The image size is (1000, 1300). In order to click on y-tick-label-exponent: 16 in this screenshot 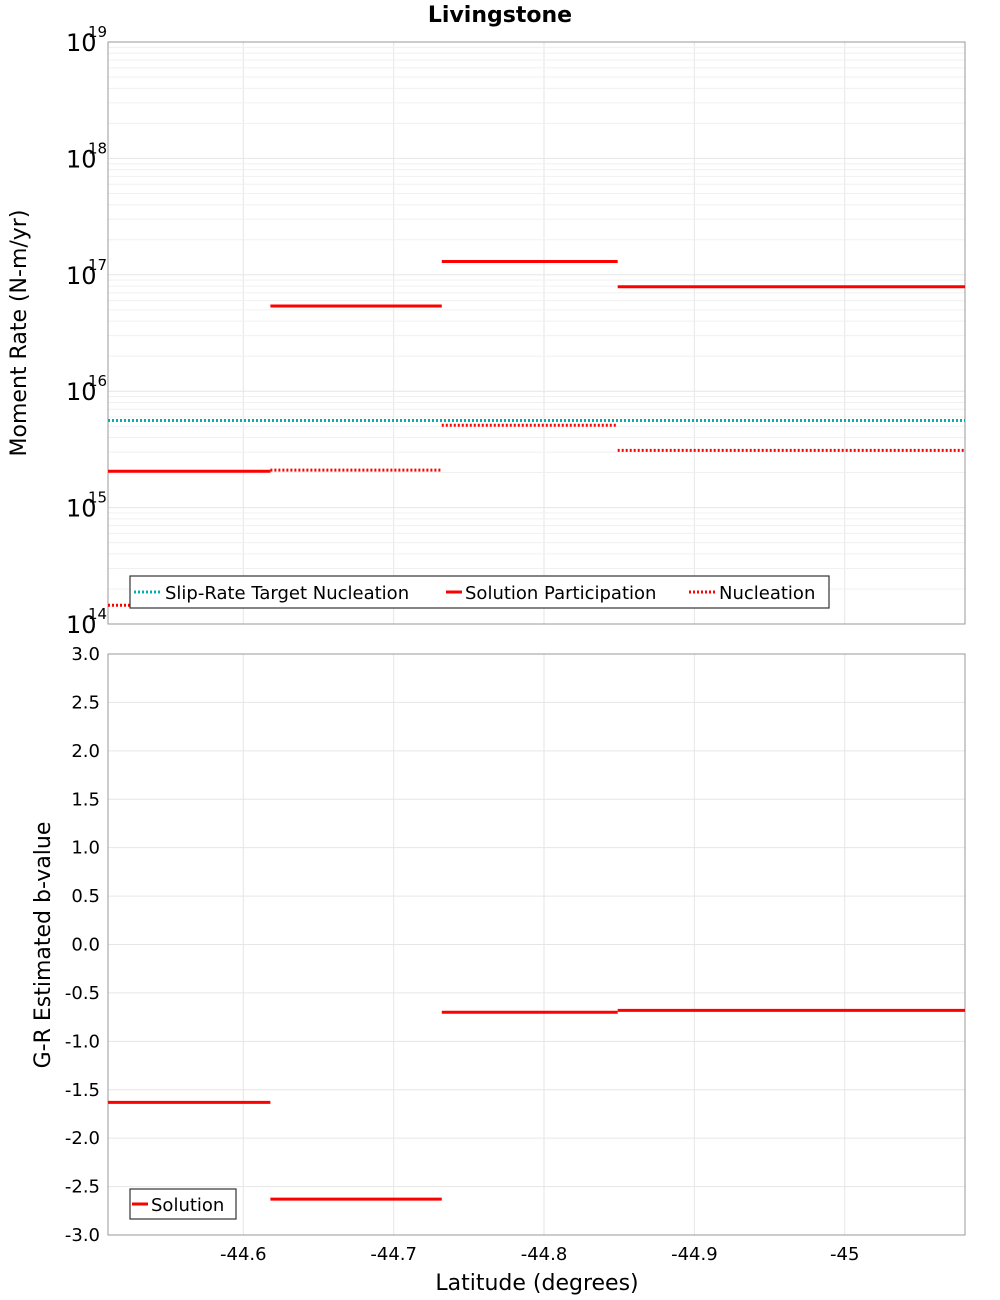, I will do `click(97, 381)`.